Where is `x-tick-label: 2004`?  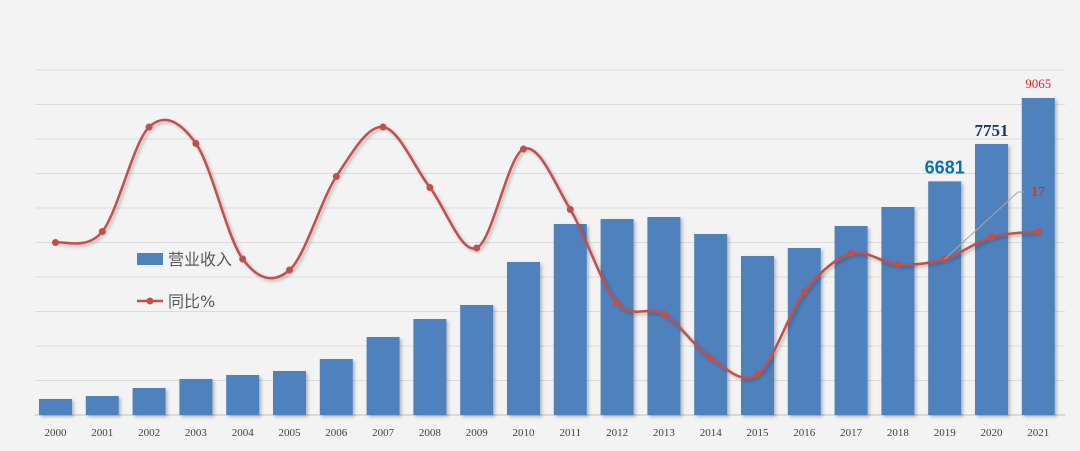
x-tick-label: 2004 is located at coordinates (243, 433).